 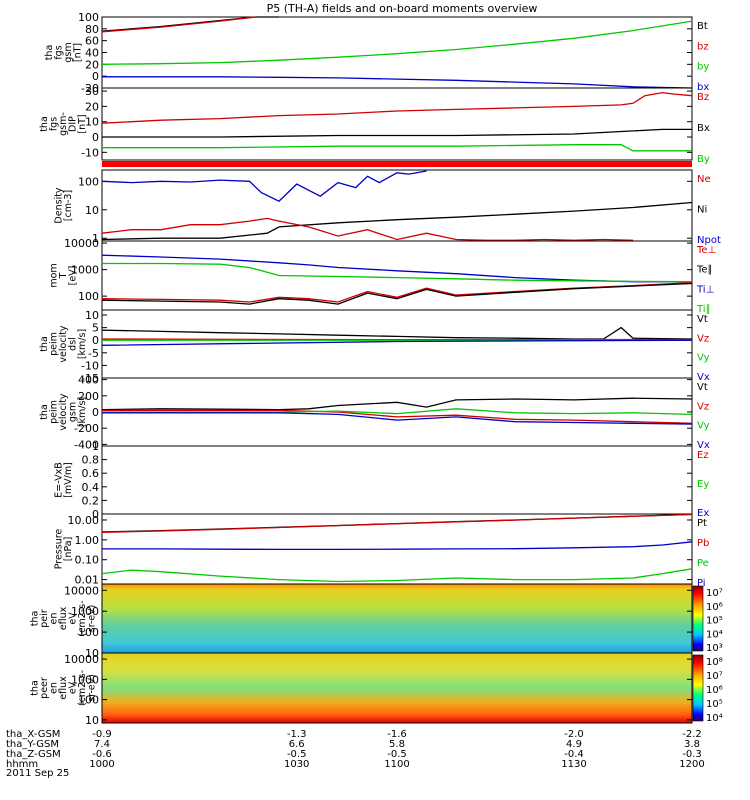 What do you see at coordinates (54, 344) in the screenshot?
I see `y-axis-label: peim` at bounding box center [54, 344].